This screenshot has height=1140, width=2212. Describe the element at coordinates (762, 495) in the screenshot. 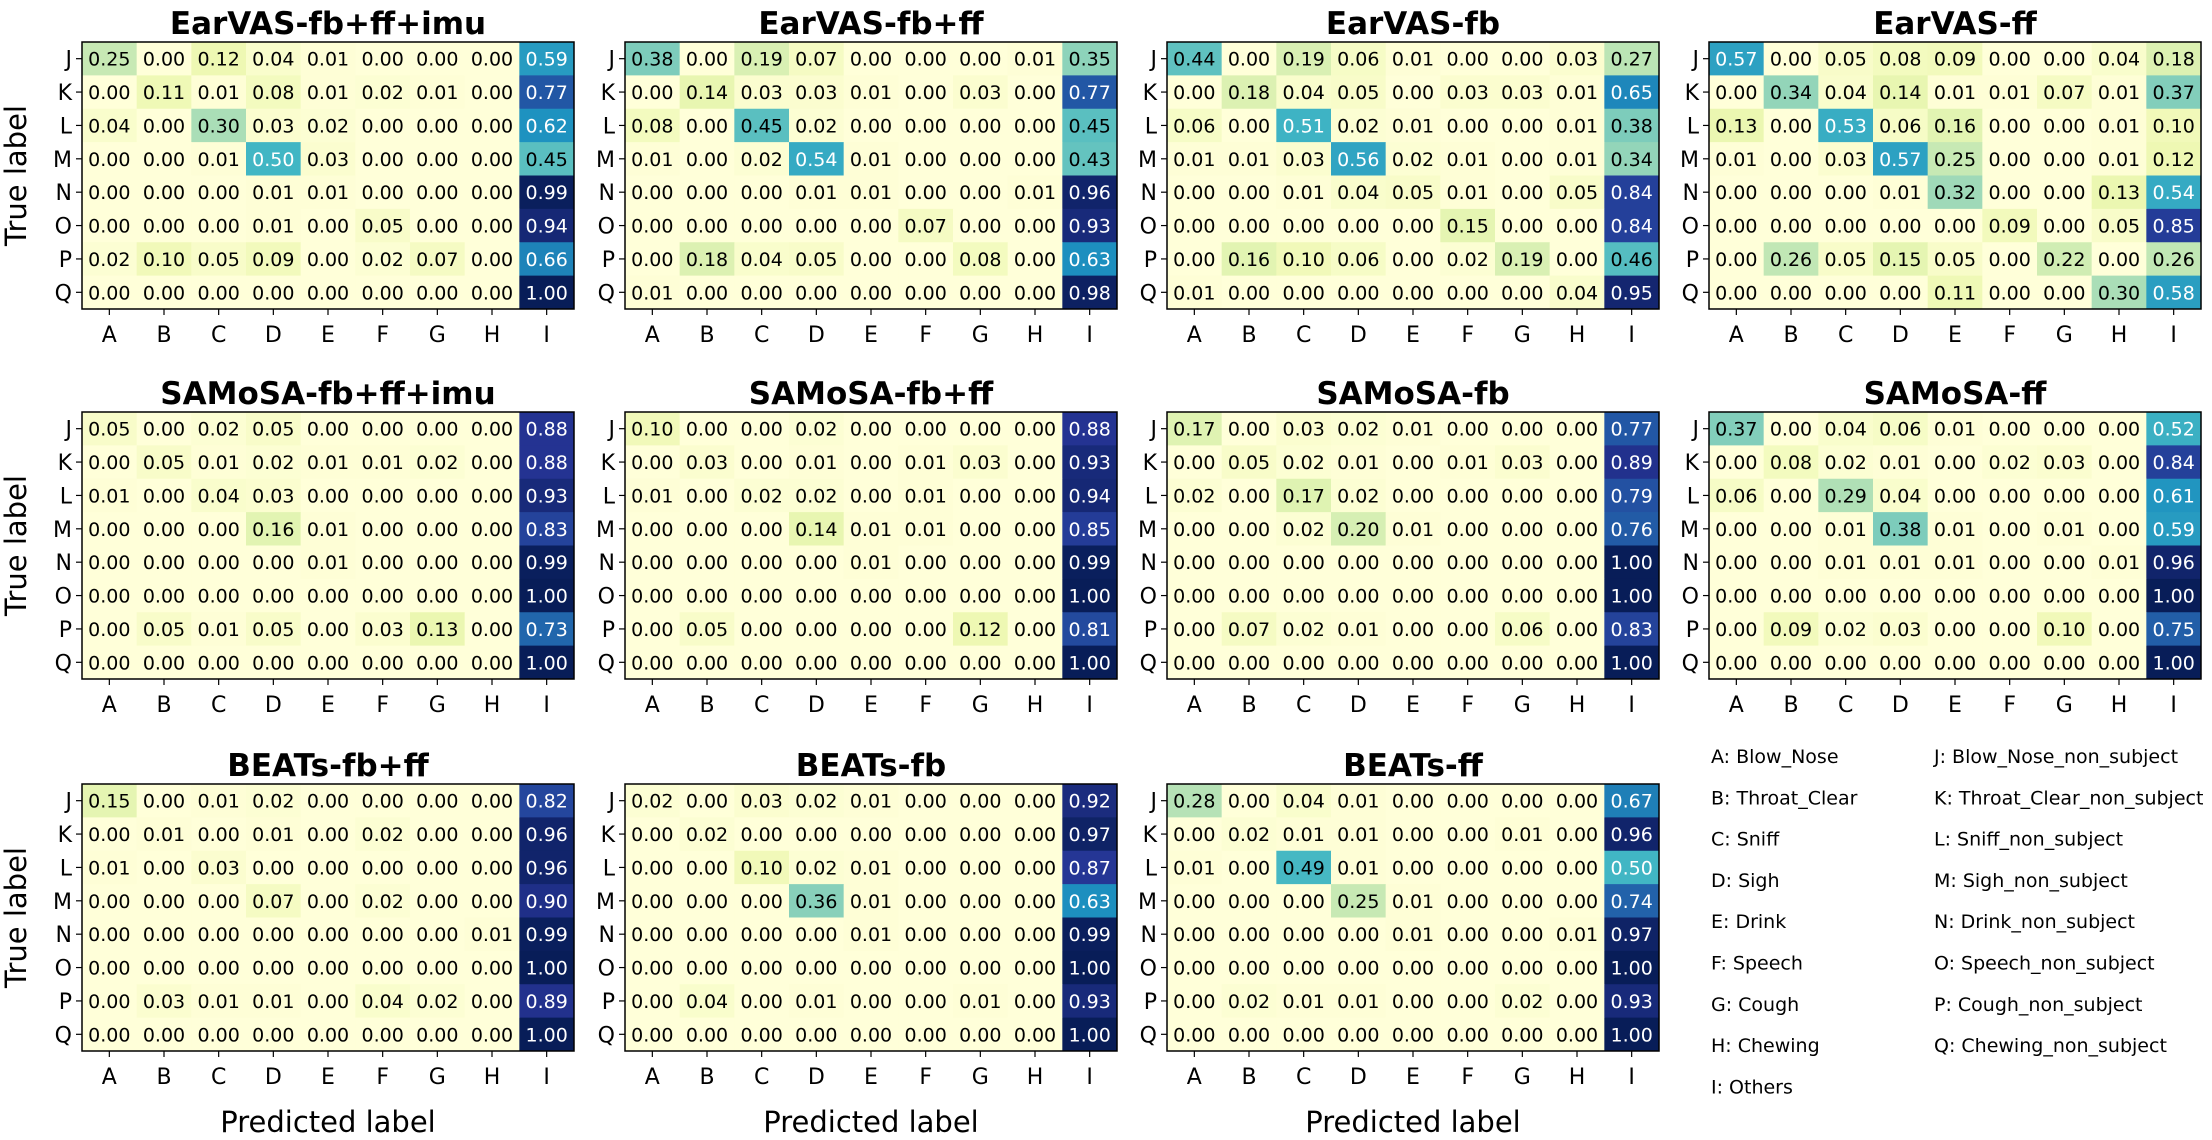

I see `cm-samosa-fb-ff-cell-L-C` at that location.